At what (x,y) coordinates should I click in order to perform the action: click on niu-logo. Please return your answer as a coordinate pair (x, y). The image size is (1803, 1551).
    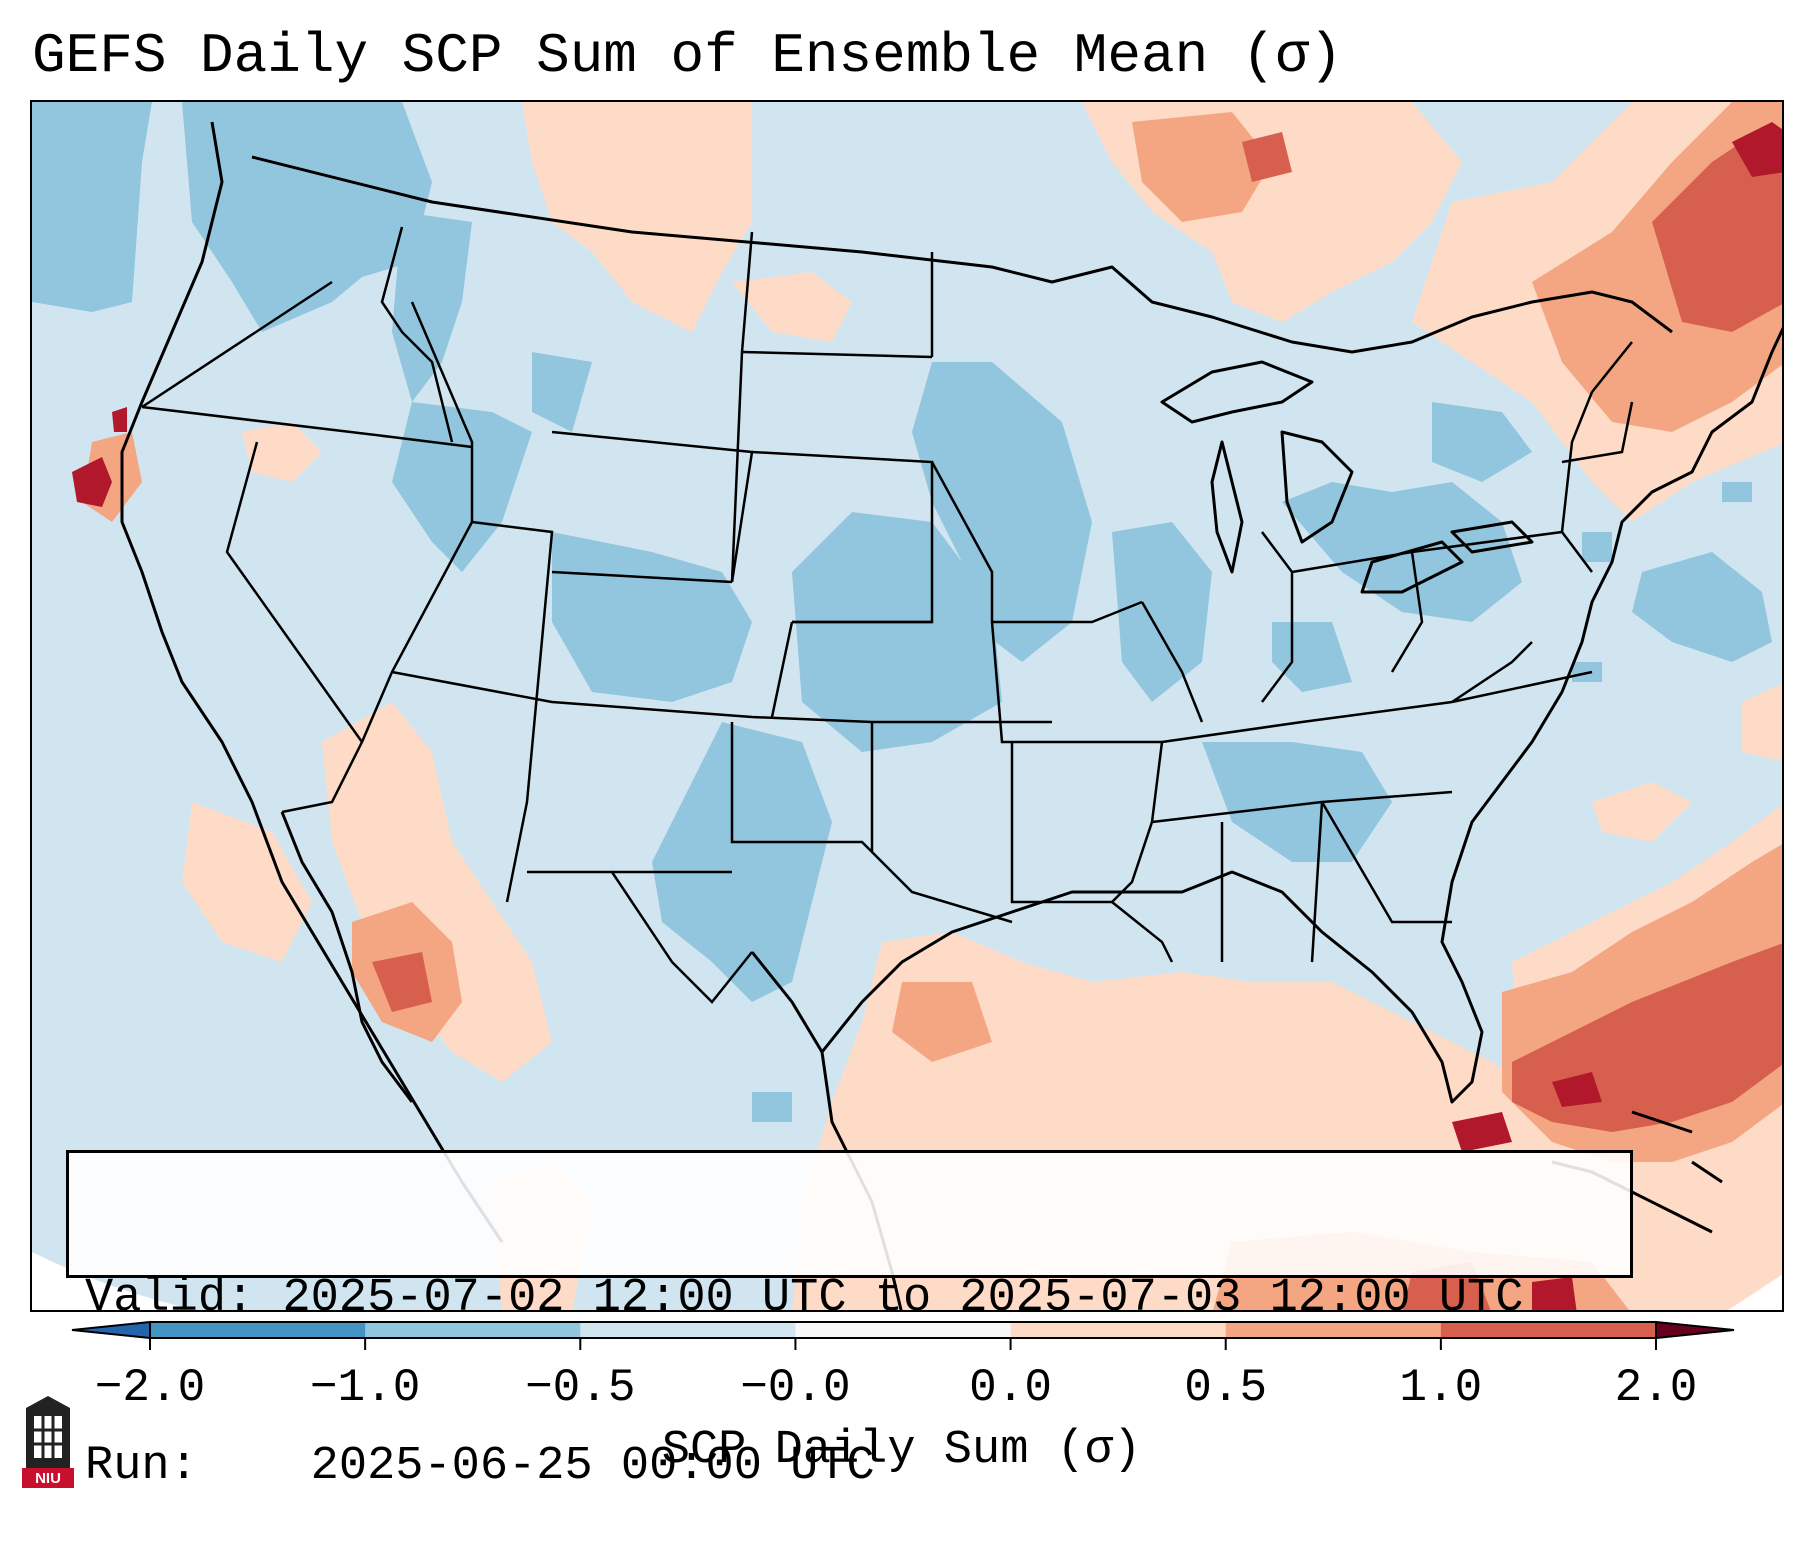
    Looking at the image, I should click on (48, 1442).